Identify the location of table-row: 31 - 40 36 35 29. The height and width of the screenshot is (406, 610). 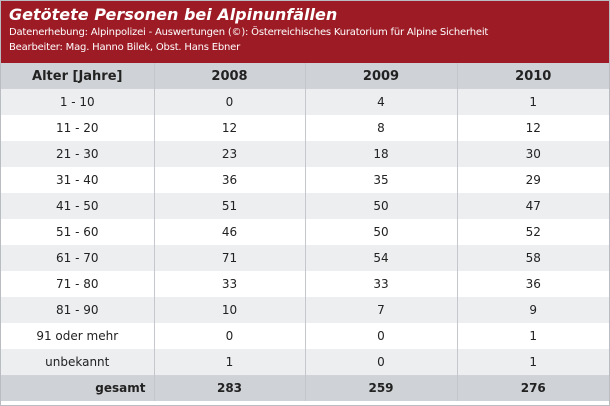
(305, 180).